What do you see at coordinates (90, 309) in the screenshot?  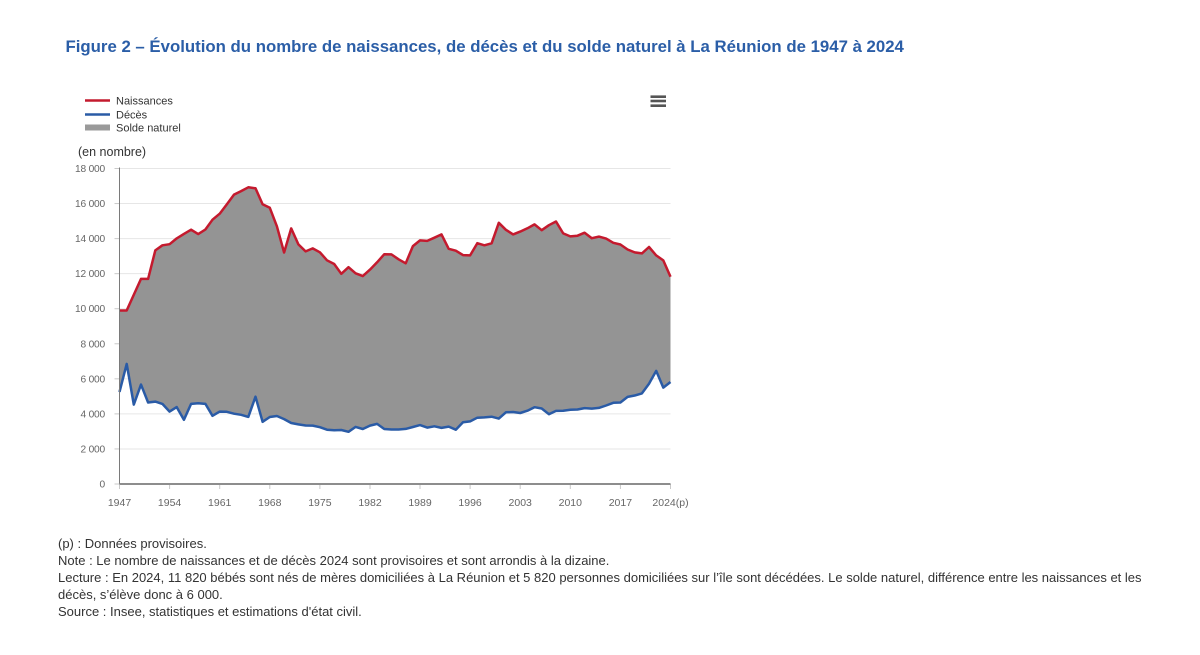 I see `svg-text: 10 000` at bounding box center [90, 309].